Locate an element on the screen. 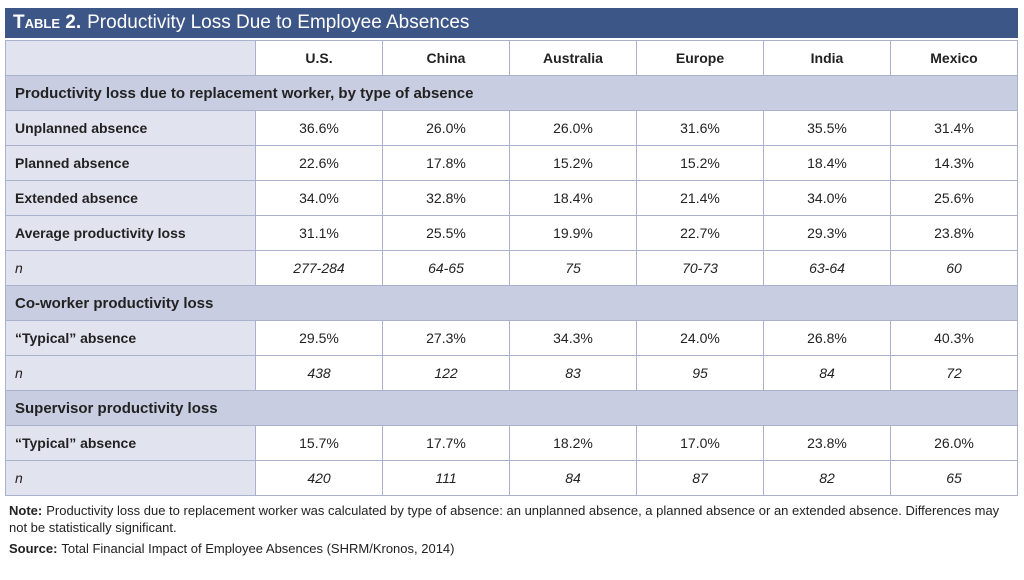  column-header: Europe is located at coordinates (700, 58).